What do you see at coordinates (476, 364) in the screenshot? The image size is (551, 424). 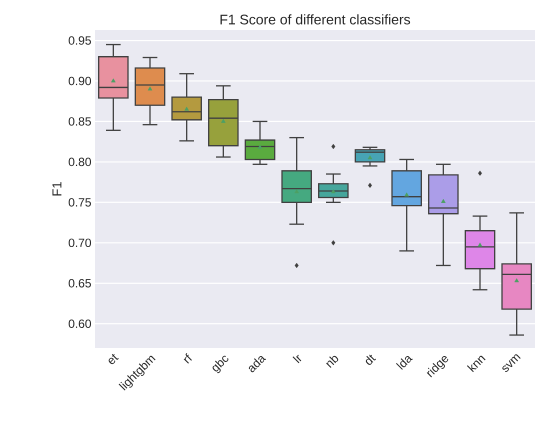 I see `x-tick-label: knn` at bounding box center [476, 364].